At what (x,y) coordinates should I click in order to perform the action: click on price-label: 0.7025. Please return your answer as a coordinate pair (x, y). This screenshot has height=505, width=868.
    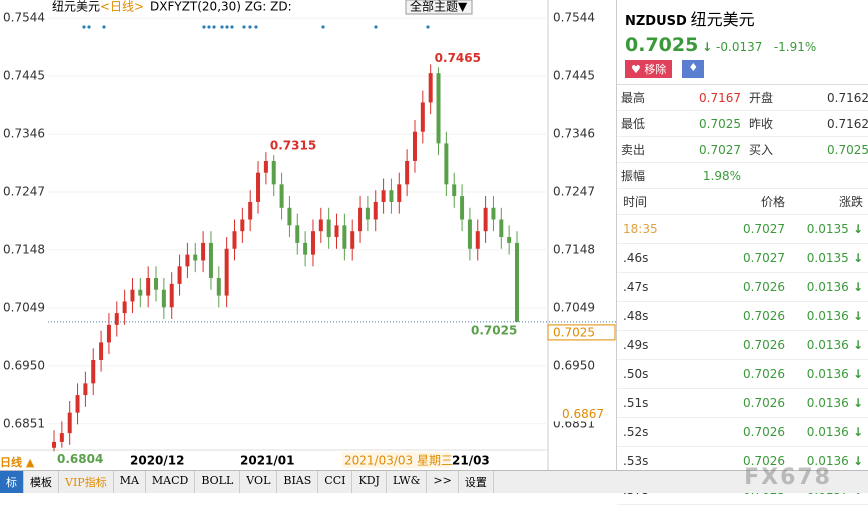
    Looking at the image, I should click on (574, 332).